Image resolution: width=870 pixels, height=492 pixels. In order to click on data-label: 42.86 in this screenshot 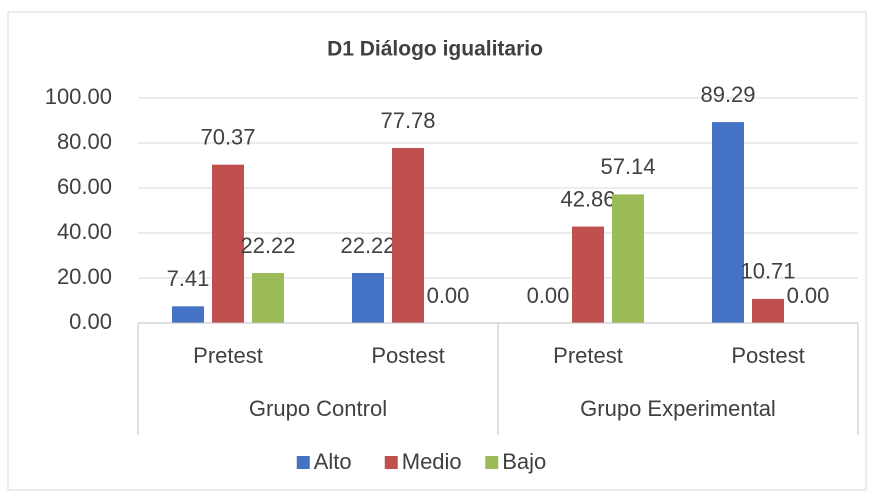, I will do `click(587, 198)`.